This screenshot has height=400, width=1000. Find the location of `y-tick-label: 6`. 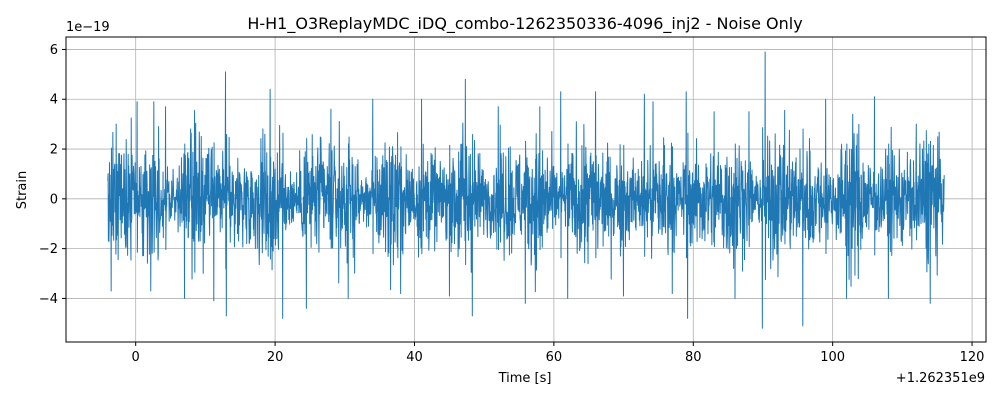

y-tick-label: 6 is located at coordinates (54, 50).